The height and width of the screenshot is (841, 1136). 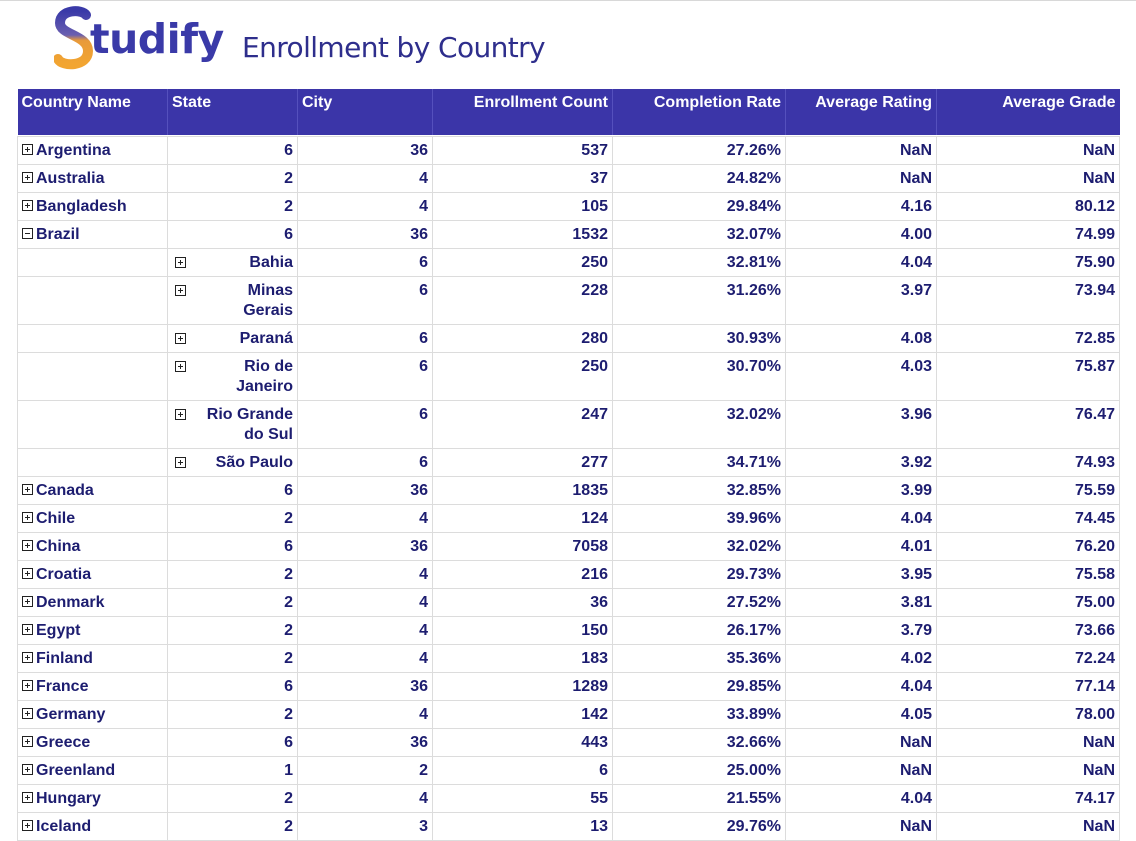 I want to click on column-header-average-grade: Average Grade, so click(x=1028, y=112).